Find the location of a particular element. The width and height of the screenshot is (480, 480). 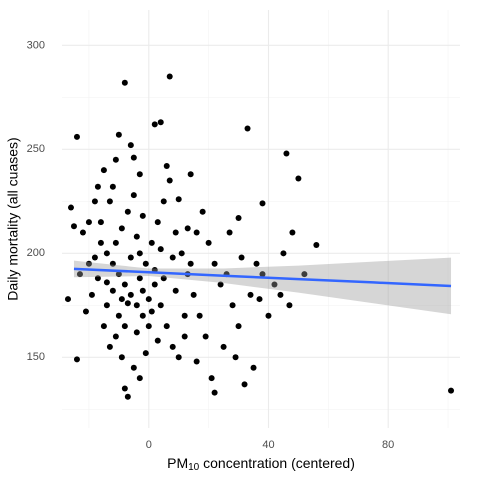

y-tick-label: 250 is located at coordinates (36, 149).